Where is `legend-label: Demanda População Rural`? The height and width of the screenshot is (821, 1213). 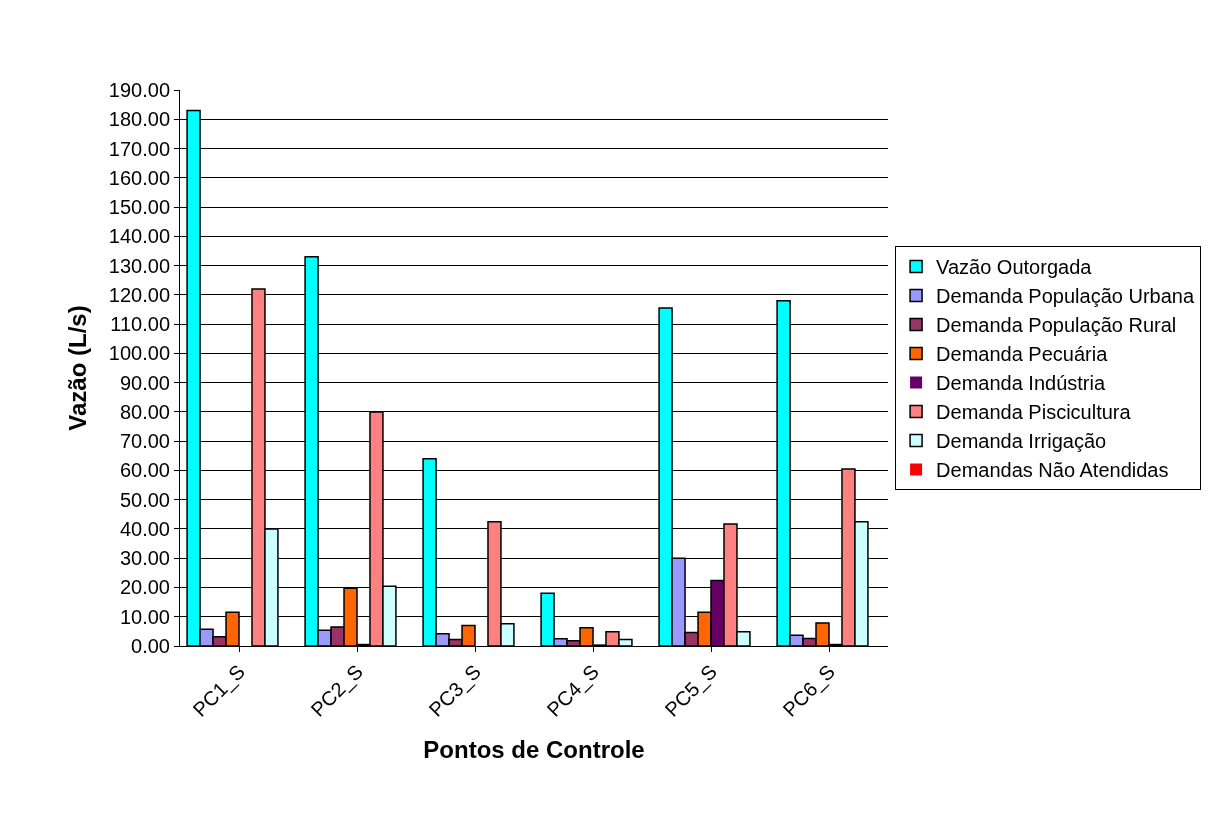
legend-label: Demanda População Rural is located at coordinates (1056, 325).